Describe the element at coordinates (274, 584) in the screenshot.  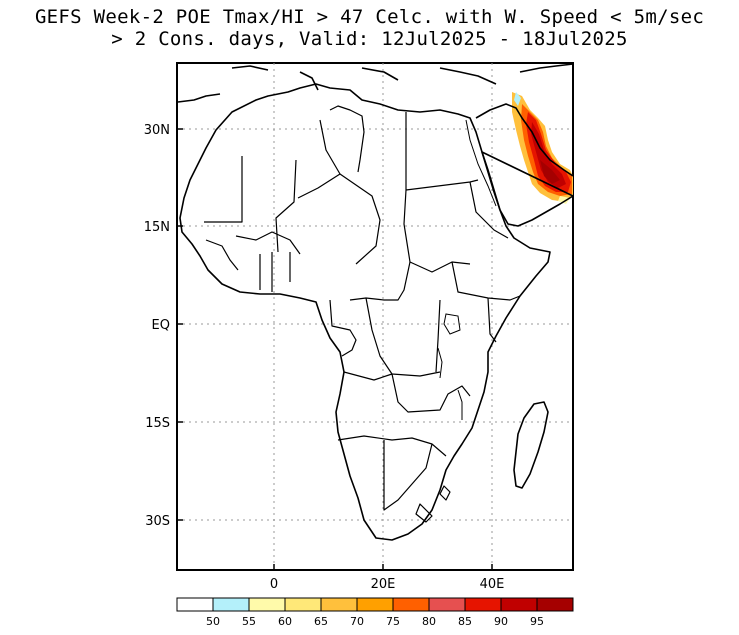
I see `lon-label: 0` at that location.